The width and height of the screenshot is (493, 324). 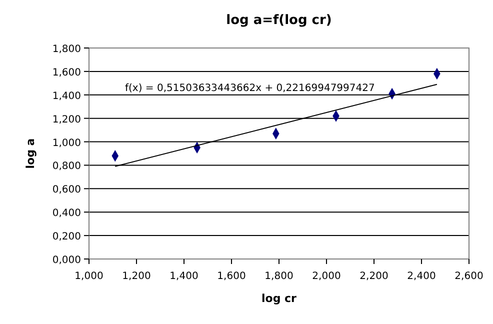 I want to click on x-tick-label: 1,400, so click(x=184, y=276).